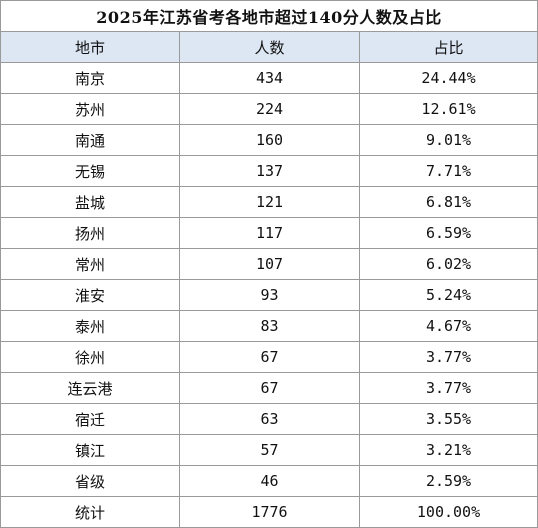  Describe the element at coordinates (90, 233) in the screenshot. I see `cell-city: 扬州` at that location.